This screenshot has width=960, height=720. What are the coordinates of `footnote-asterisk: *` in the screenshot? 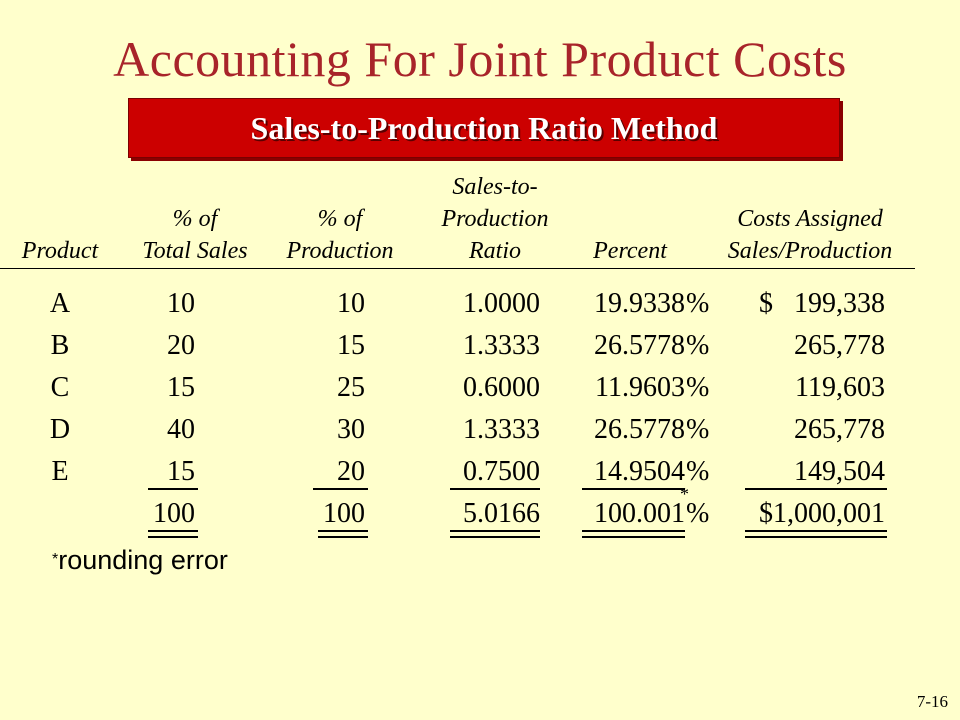 It's located at (55, 559).